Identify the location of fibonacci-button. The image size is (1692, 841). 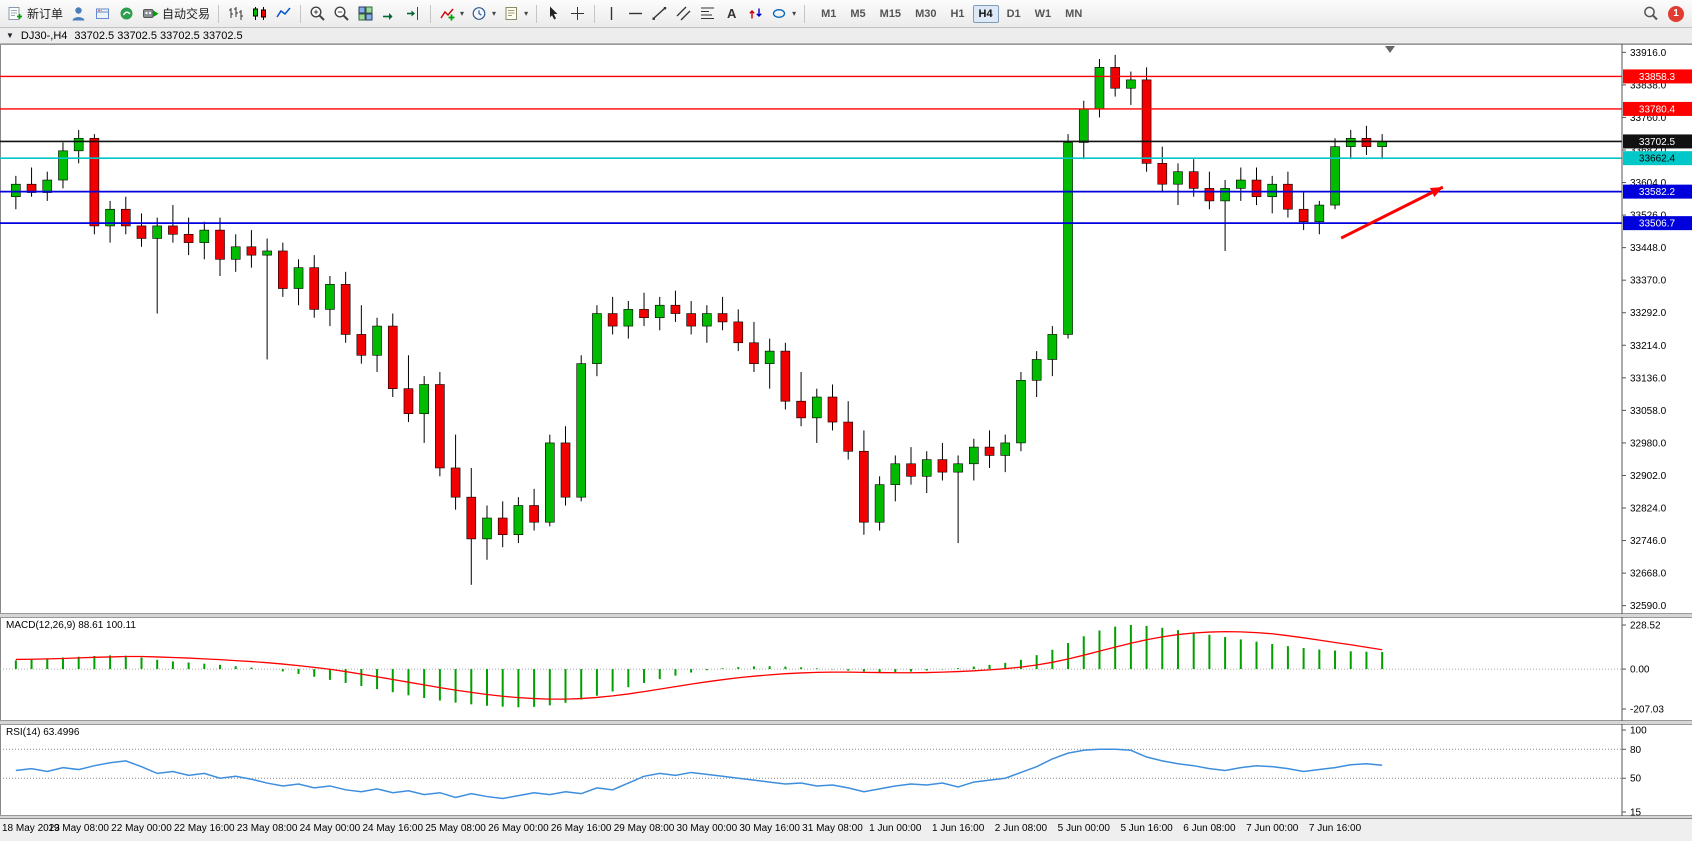
(707, 14).